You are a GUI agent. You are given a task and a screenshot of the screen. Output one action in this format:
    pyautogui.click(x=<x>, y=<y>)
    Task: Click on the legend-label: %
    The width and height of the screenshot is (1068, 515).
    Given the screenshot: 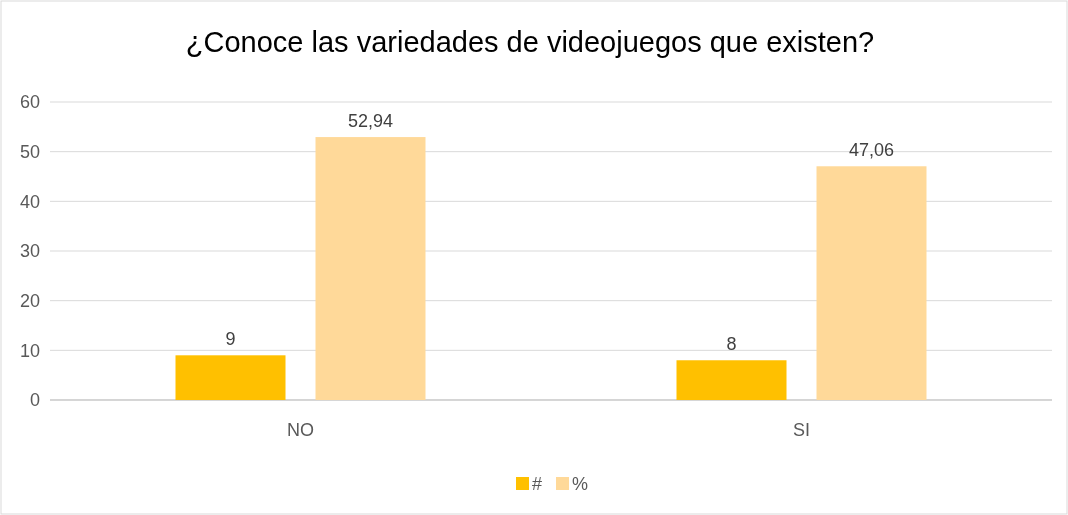 What is the action you would take?
    pyautogui.click(x=580, y=484)
    